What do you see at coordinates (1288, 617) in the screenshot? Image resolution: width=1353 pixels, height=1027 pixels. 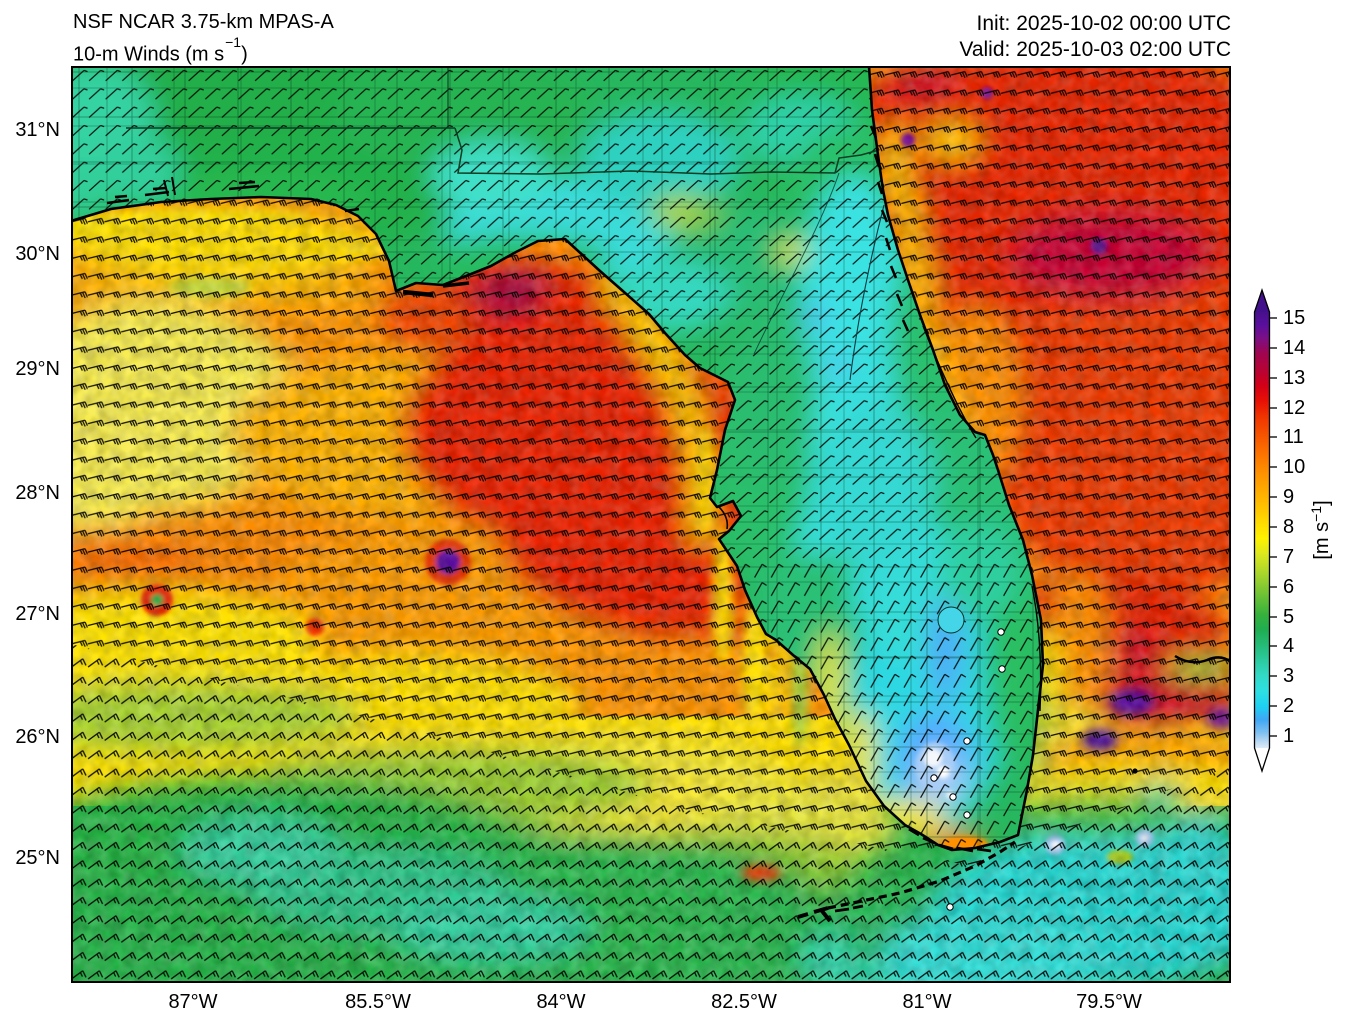 I see `svg-text: 5` at bounding box center [1288, 617].